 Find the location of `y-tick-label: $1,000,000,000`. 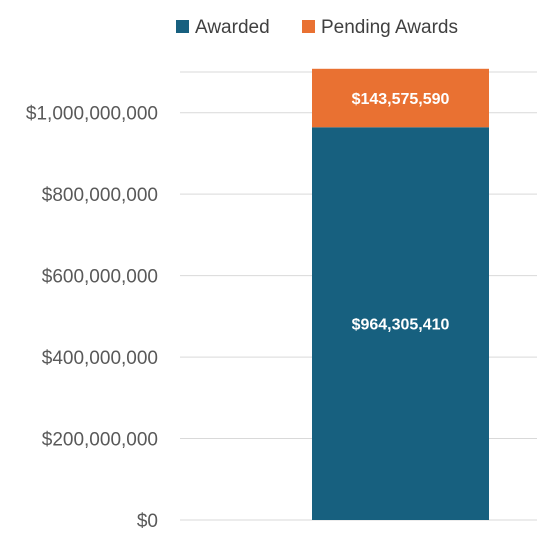

y-tick-label: $1,000,000,000 is located at coordinates (92, 114).